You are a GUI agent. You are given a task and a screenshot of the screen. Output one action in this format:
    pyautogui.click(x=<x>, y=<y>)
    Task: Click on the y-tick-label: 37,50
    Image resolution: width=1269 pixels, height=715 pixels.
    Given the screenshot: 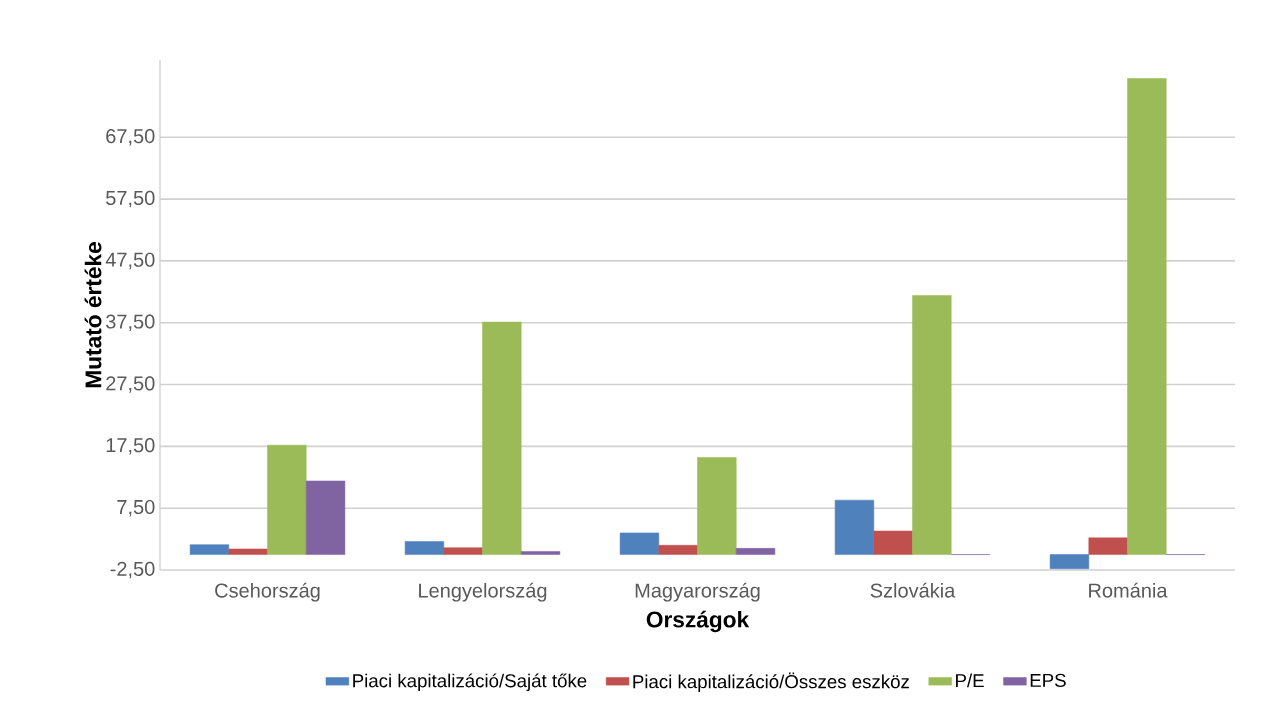 What is the action you would take?
    pyautogui.click(x=130, y=322)
    